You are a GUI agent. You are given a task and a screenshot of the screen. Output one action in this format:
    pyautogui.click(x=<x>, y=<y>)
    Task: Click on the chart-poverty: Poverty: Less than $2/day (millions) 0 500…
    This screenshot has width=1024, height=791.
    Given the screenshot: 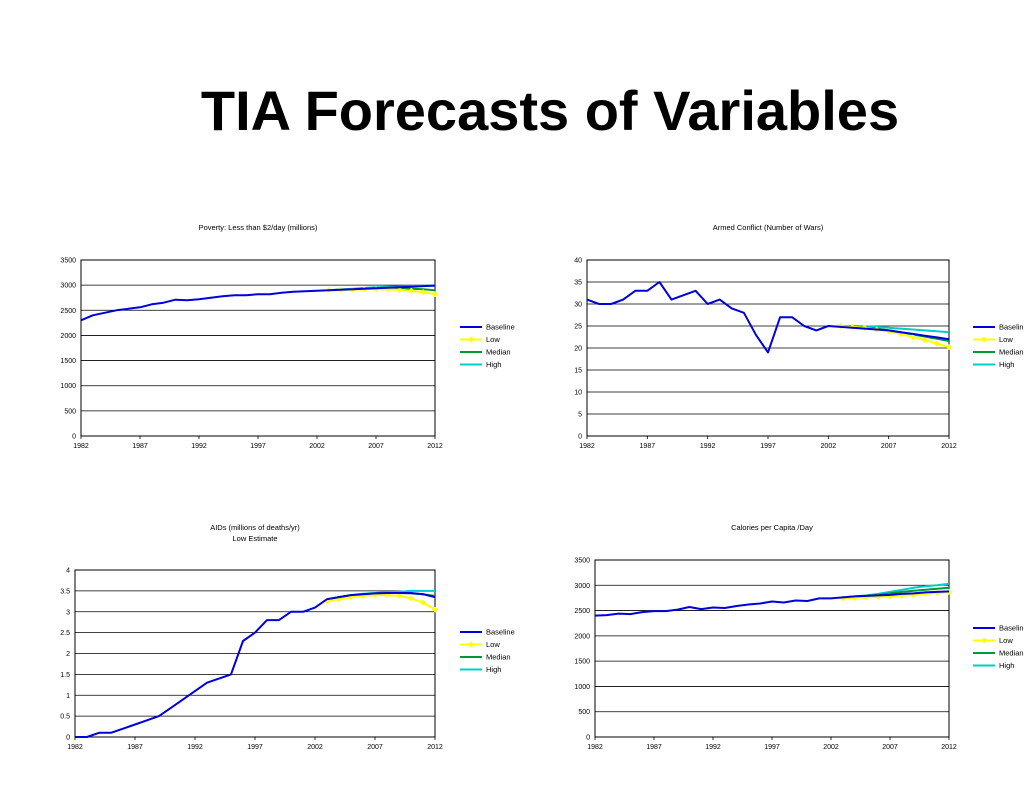 What is the action you would take?
    pyautogui.click(x=287, y=336)
    